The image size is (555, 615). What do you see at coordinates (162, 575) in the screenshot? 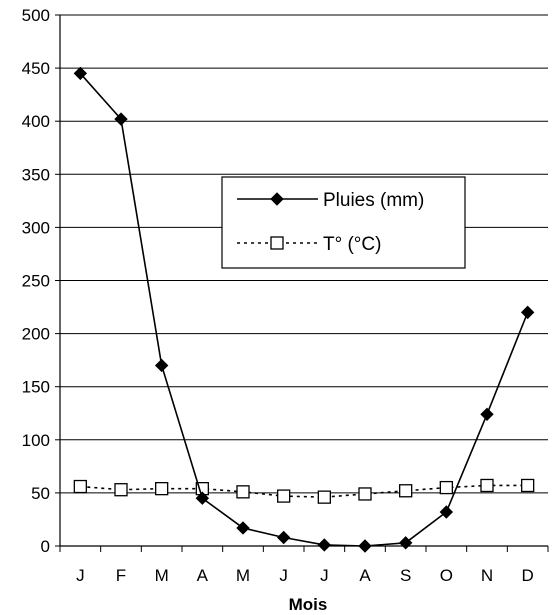
I see `x-tick-label-2: M` at bounding box center [162, 575].